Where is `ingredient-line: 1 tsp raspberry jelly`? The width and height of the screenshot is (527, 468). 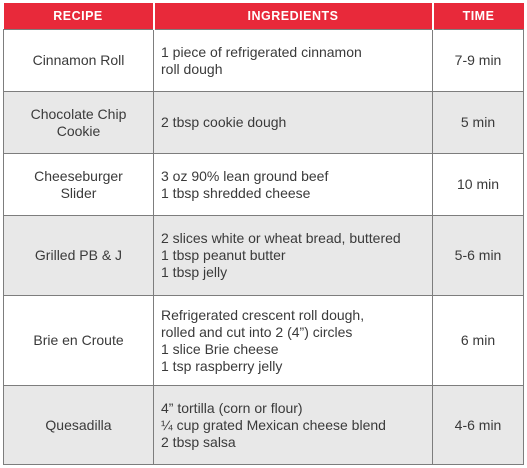
ingredient-line: 1 tsp raspberry jelly is located at coordinates (222, 365).